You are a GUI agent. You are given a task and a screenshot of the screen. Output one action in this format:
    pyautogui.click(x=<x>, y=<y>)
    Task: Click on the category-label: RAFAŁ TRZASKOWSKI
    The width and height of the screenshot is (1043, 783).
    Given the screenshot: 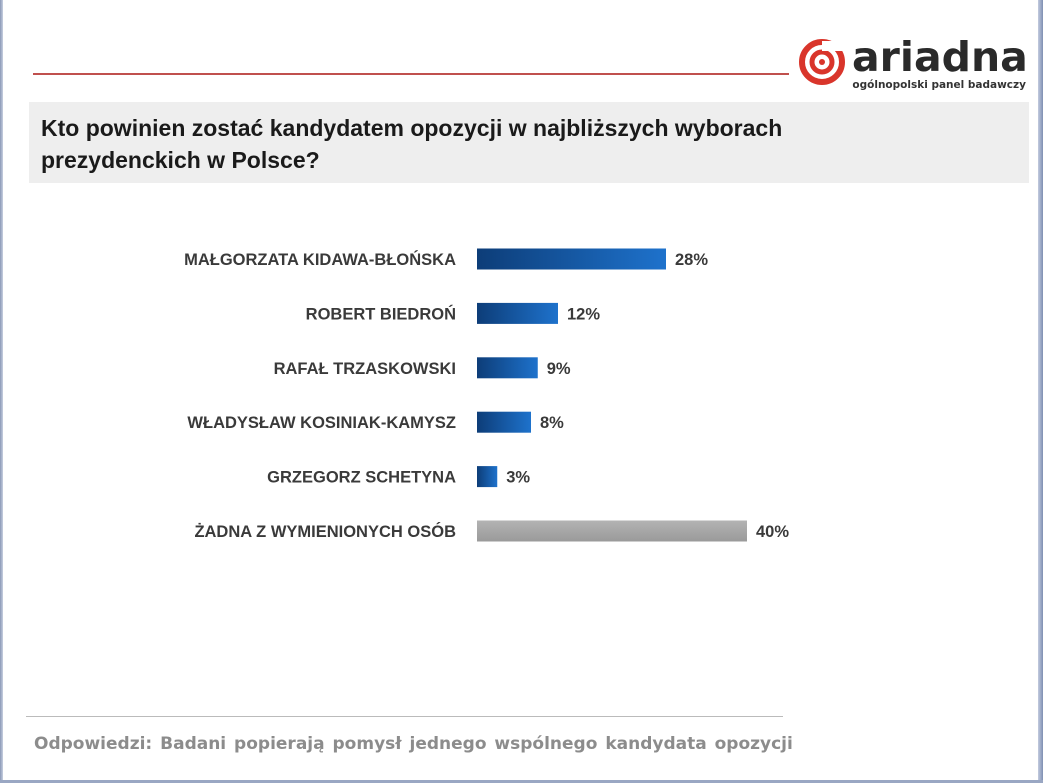 What is the action you would take?
    pyautogui.click(x=365, y=369)
    